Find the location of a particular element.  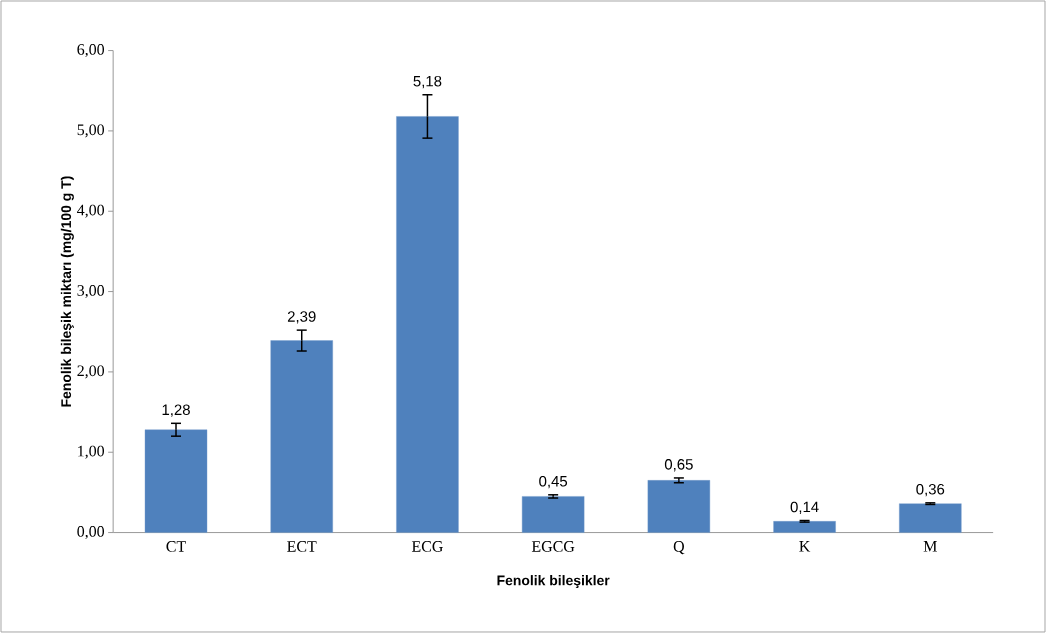

data-label: 5,18 is located at coordinates (427, 82).